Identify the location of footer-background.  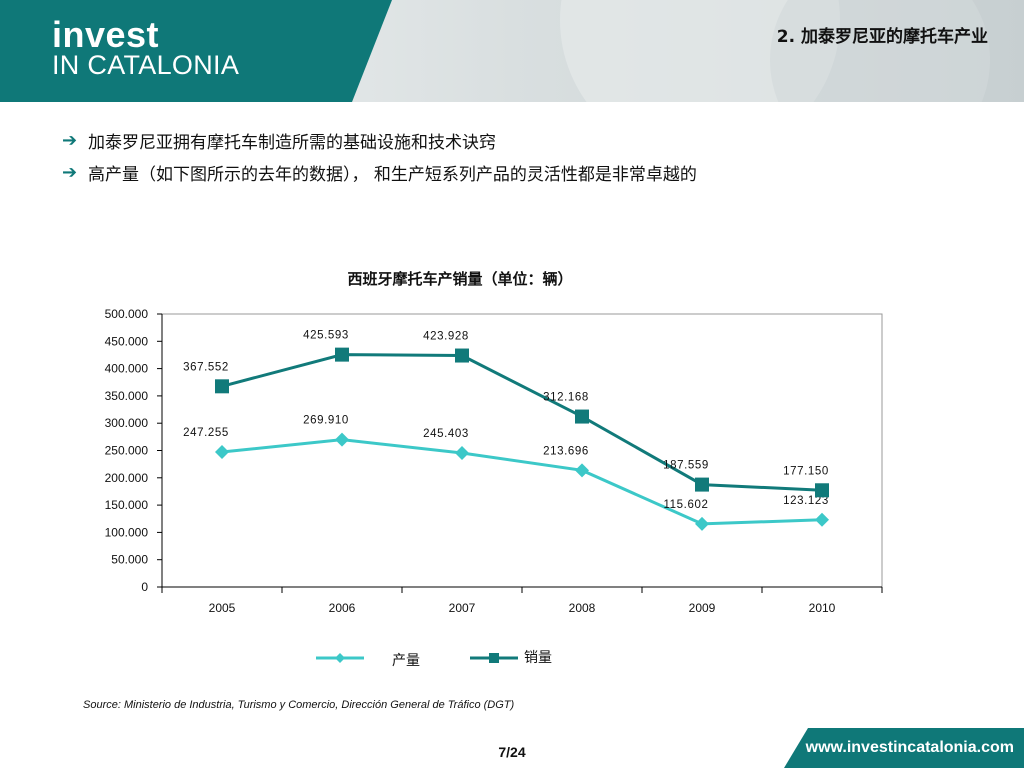
(904, 748).